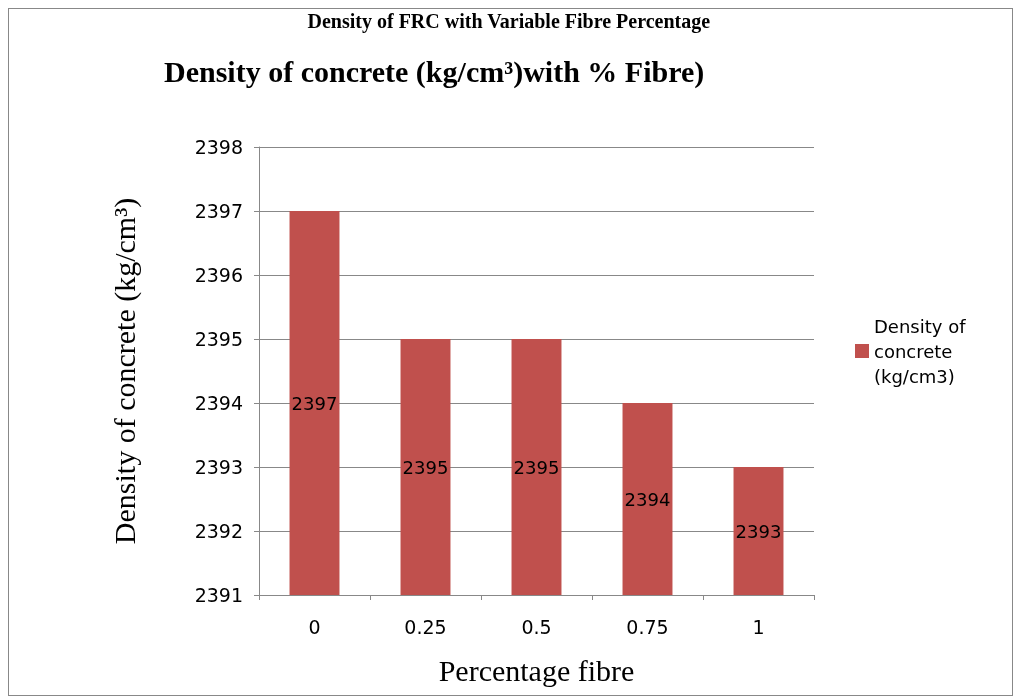  What do you see at coordinates (314, 403) in the screenshot?
I see `data-label: 2397` at bounding box center [314, 403].